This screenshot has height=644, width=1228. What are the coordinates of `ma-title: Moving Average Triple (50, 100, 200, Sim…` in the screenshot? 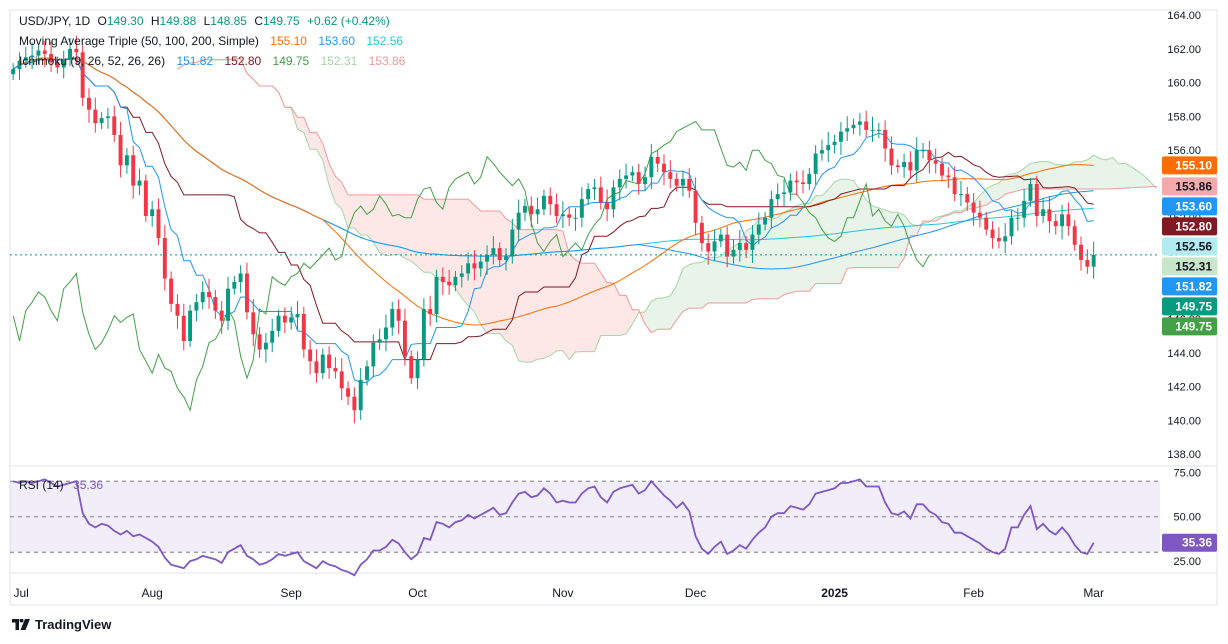 It's located at (139, 41).